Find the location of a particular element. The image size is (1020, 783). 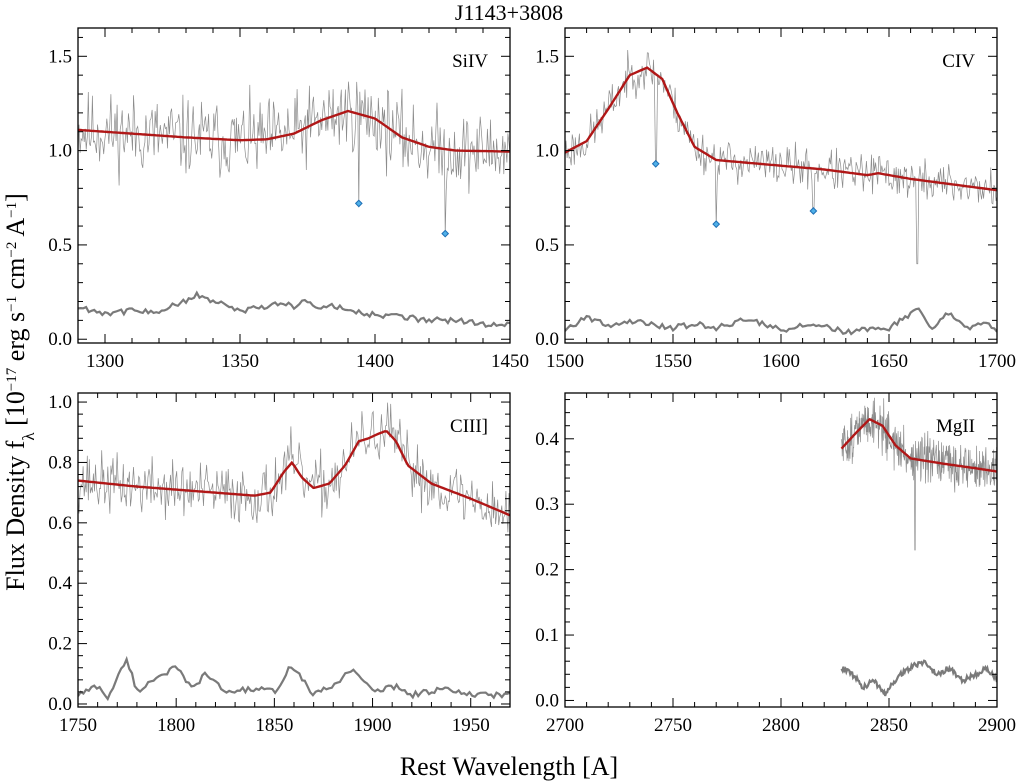

x-tick-label: 2900 is located at coordinates (997, 725).